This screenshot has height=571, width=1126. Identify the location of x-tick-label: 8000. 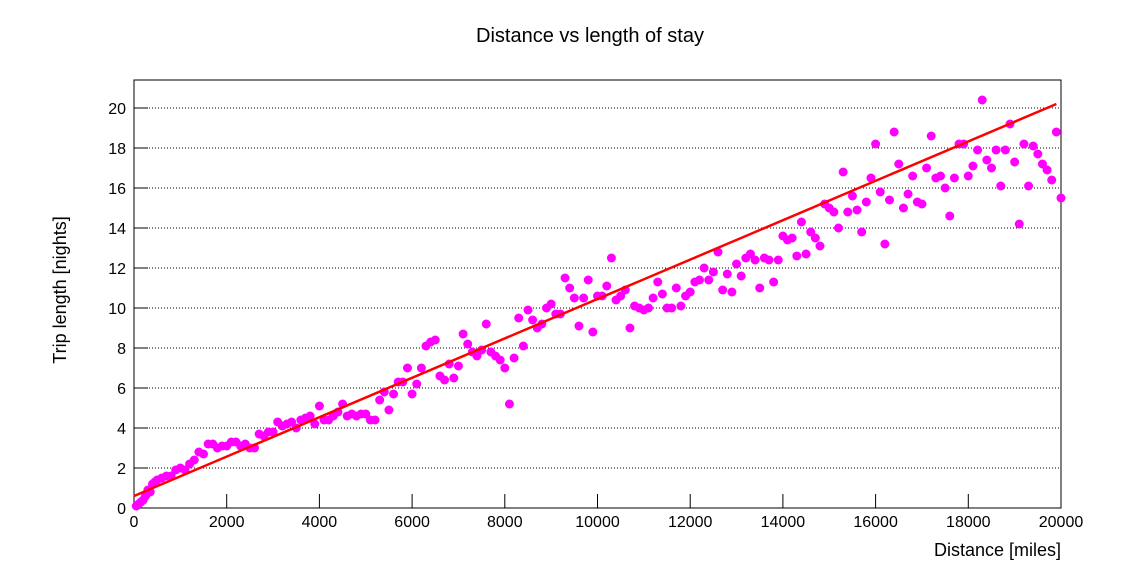
(505, 522).